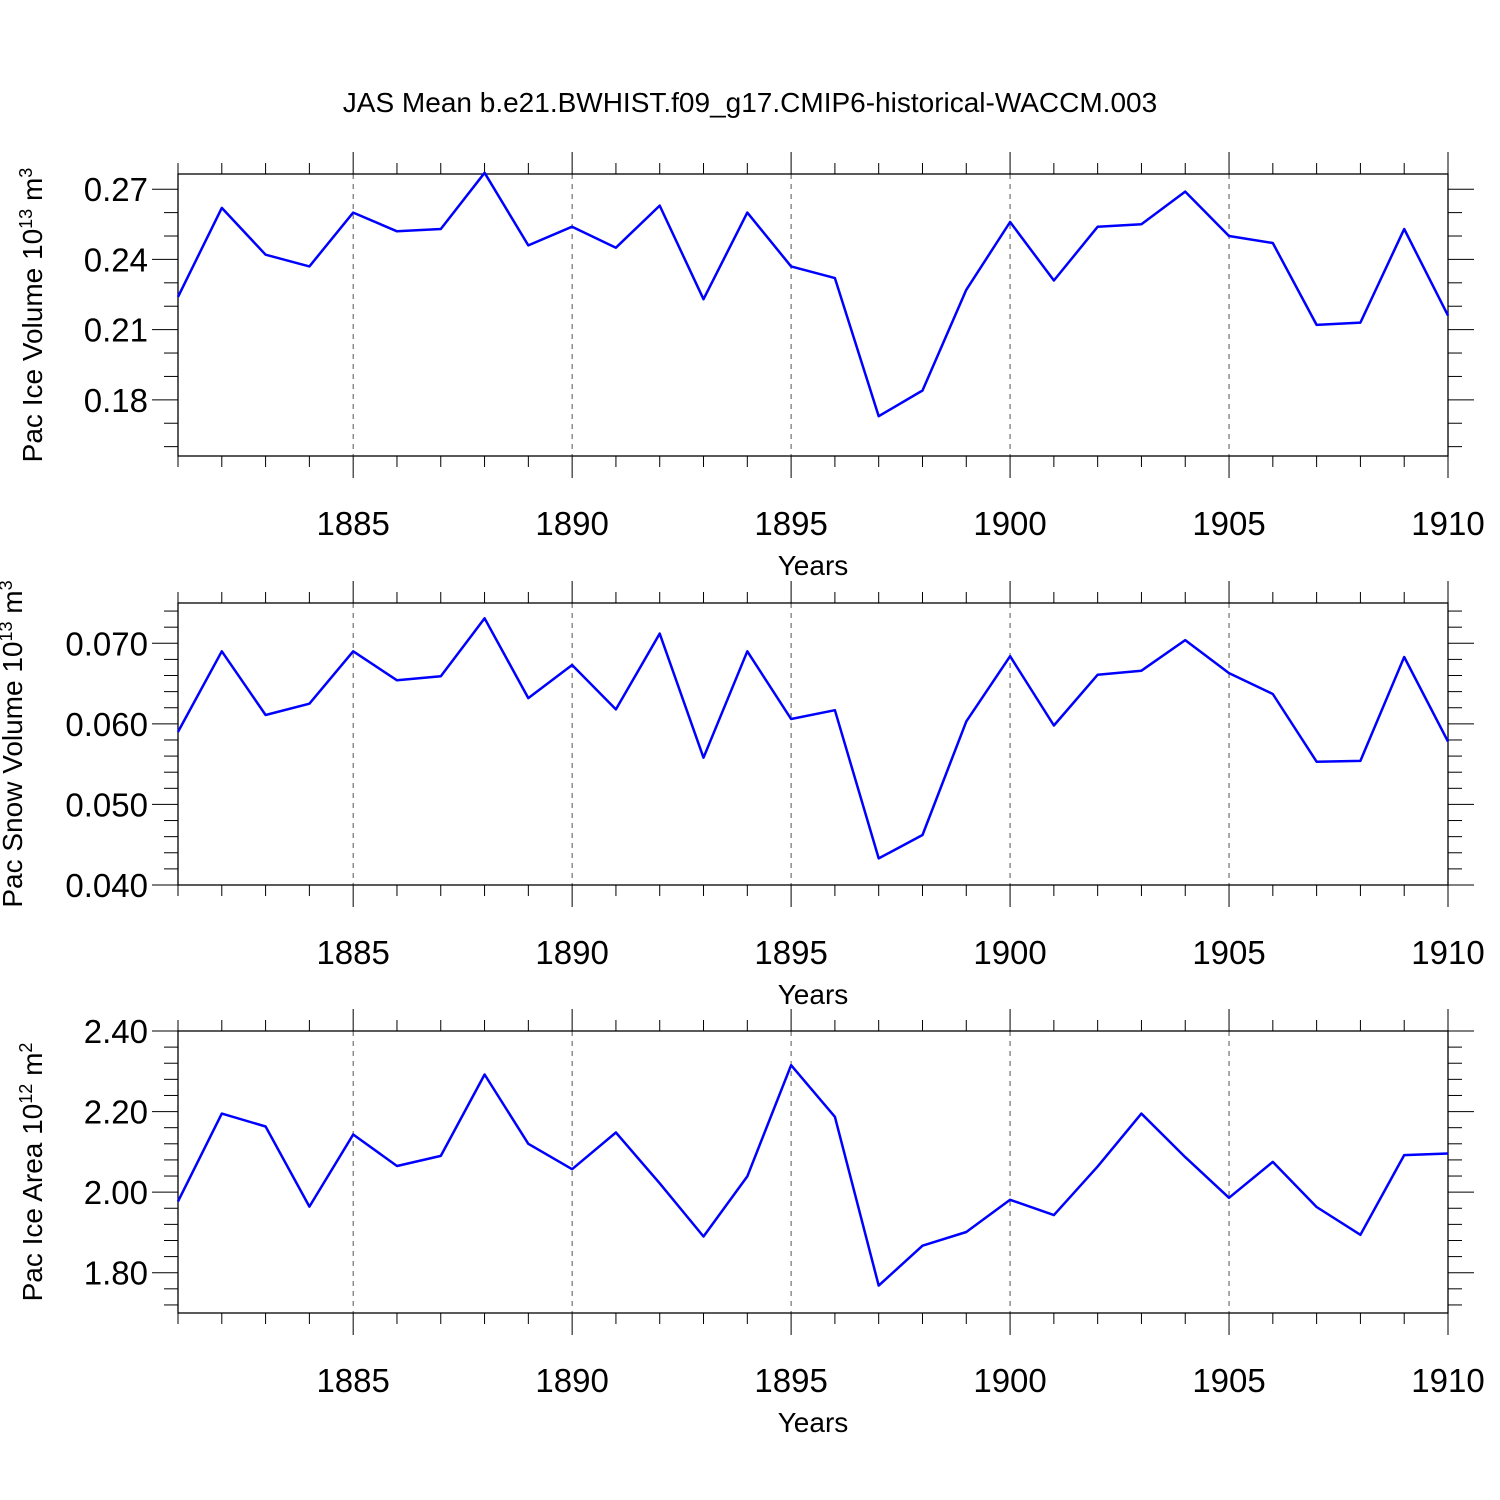 The image size is (1500, 1500). Describe the element at coordinates (106, 724) in the screenshot. I see `y-tick-label: 0.060` at that location.